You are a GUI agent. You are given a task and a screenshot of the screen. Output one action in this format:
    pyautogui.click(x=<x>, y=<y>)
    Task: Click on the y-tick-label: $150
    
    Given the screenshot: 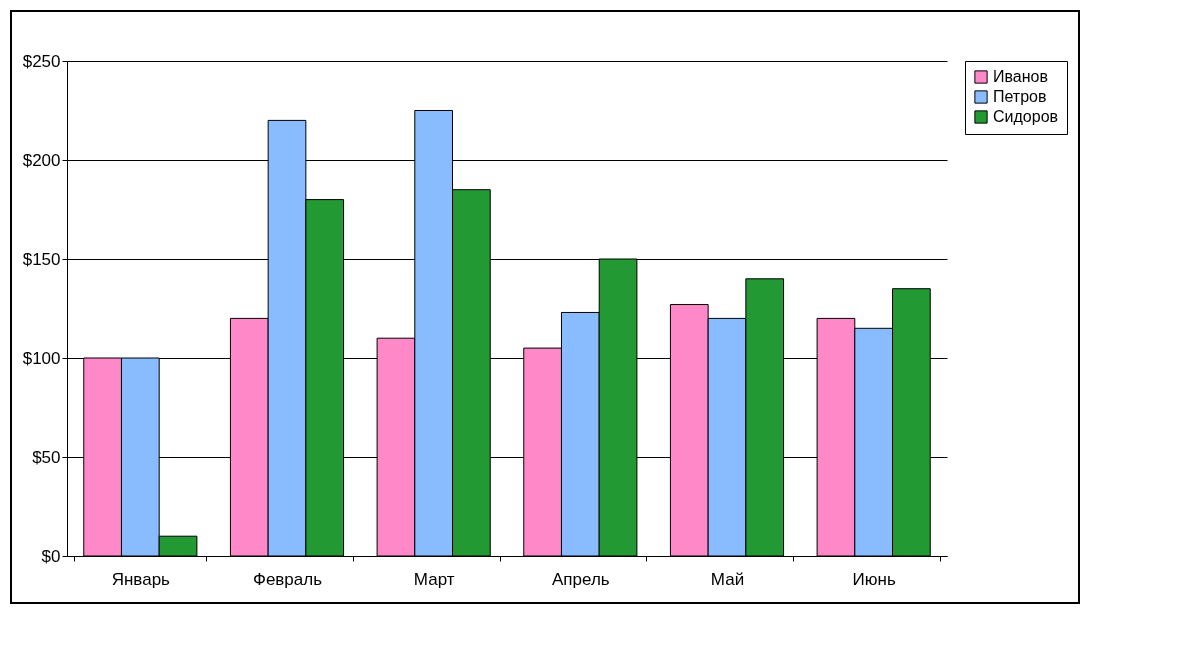 What is the action you would take?
    pyautogui.click(x=41, y=259)
    